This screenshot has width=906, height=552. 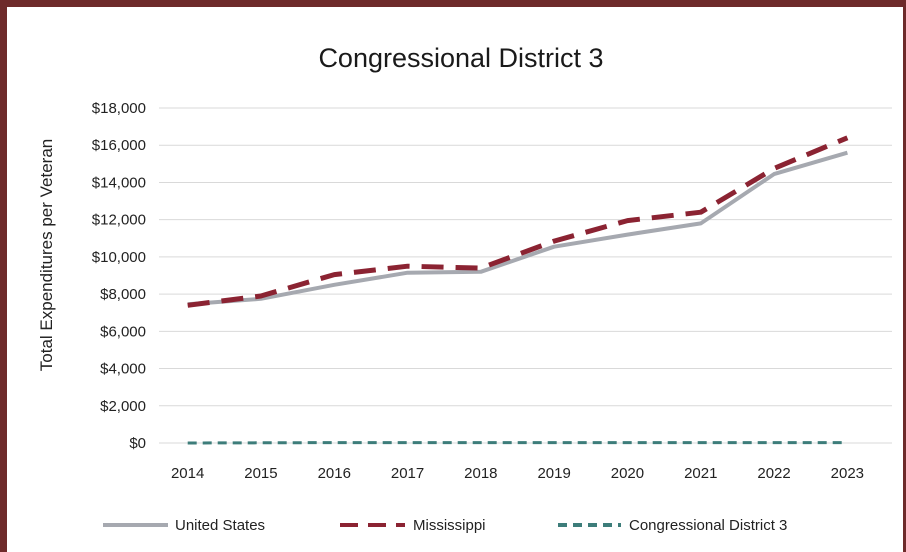 I want to click on y-tick-label: $6,000, so click(x=123, y=331).